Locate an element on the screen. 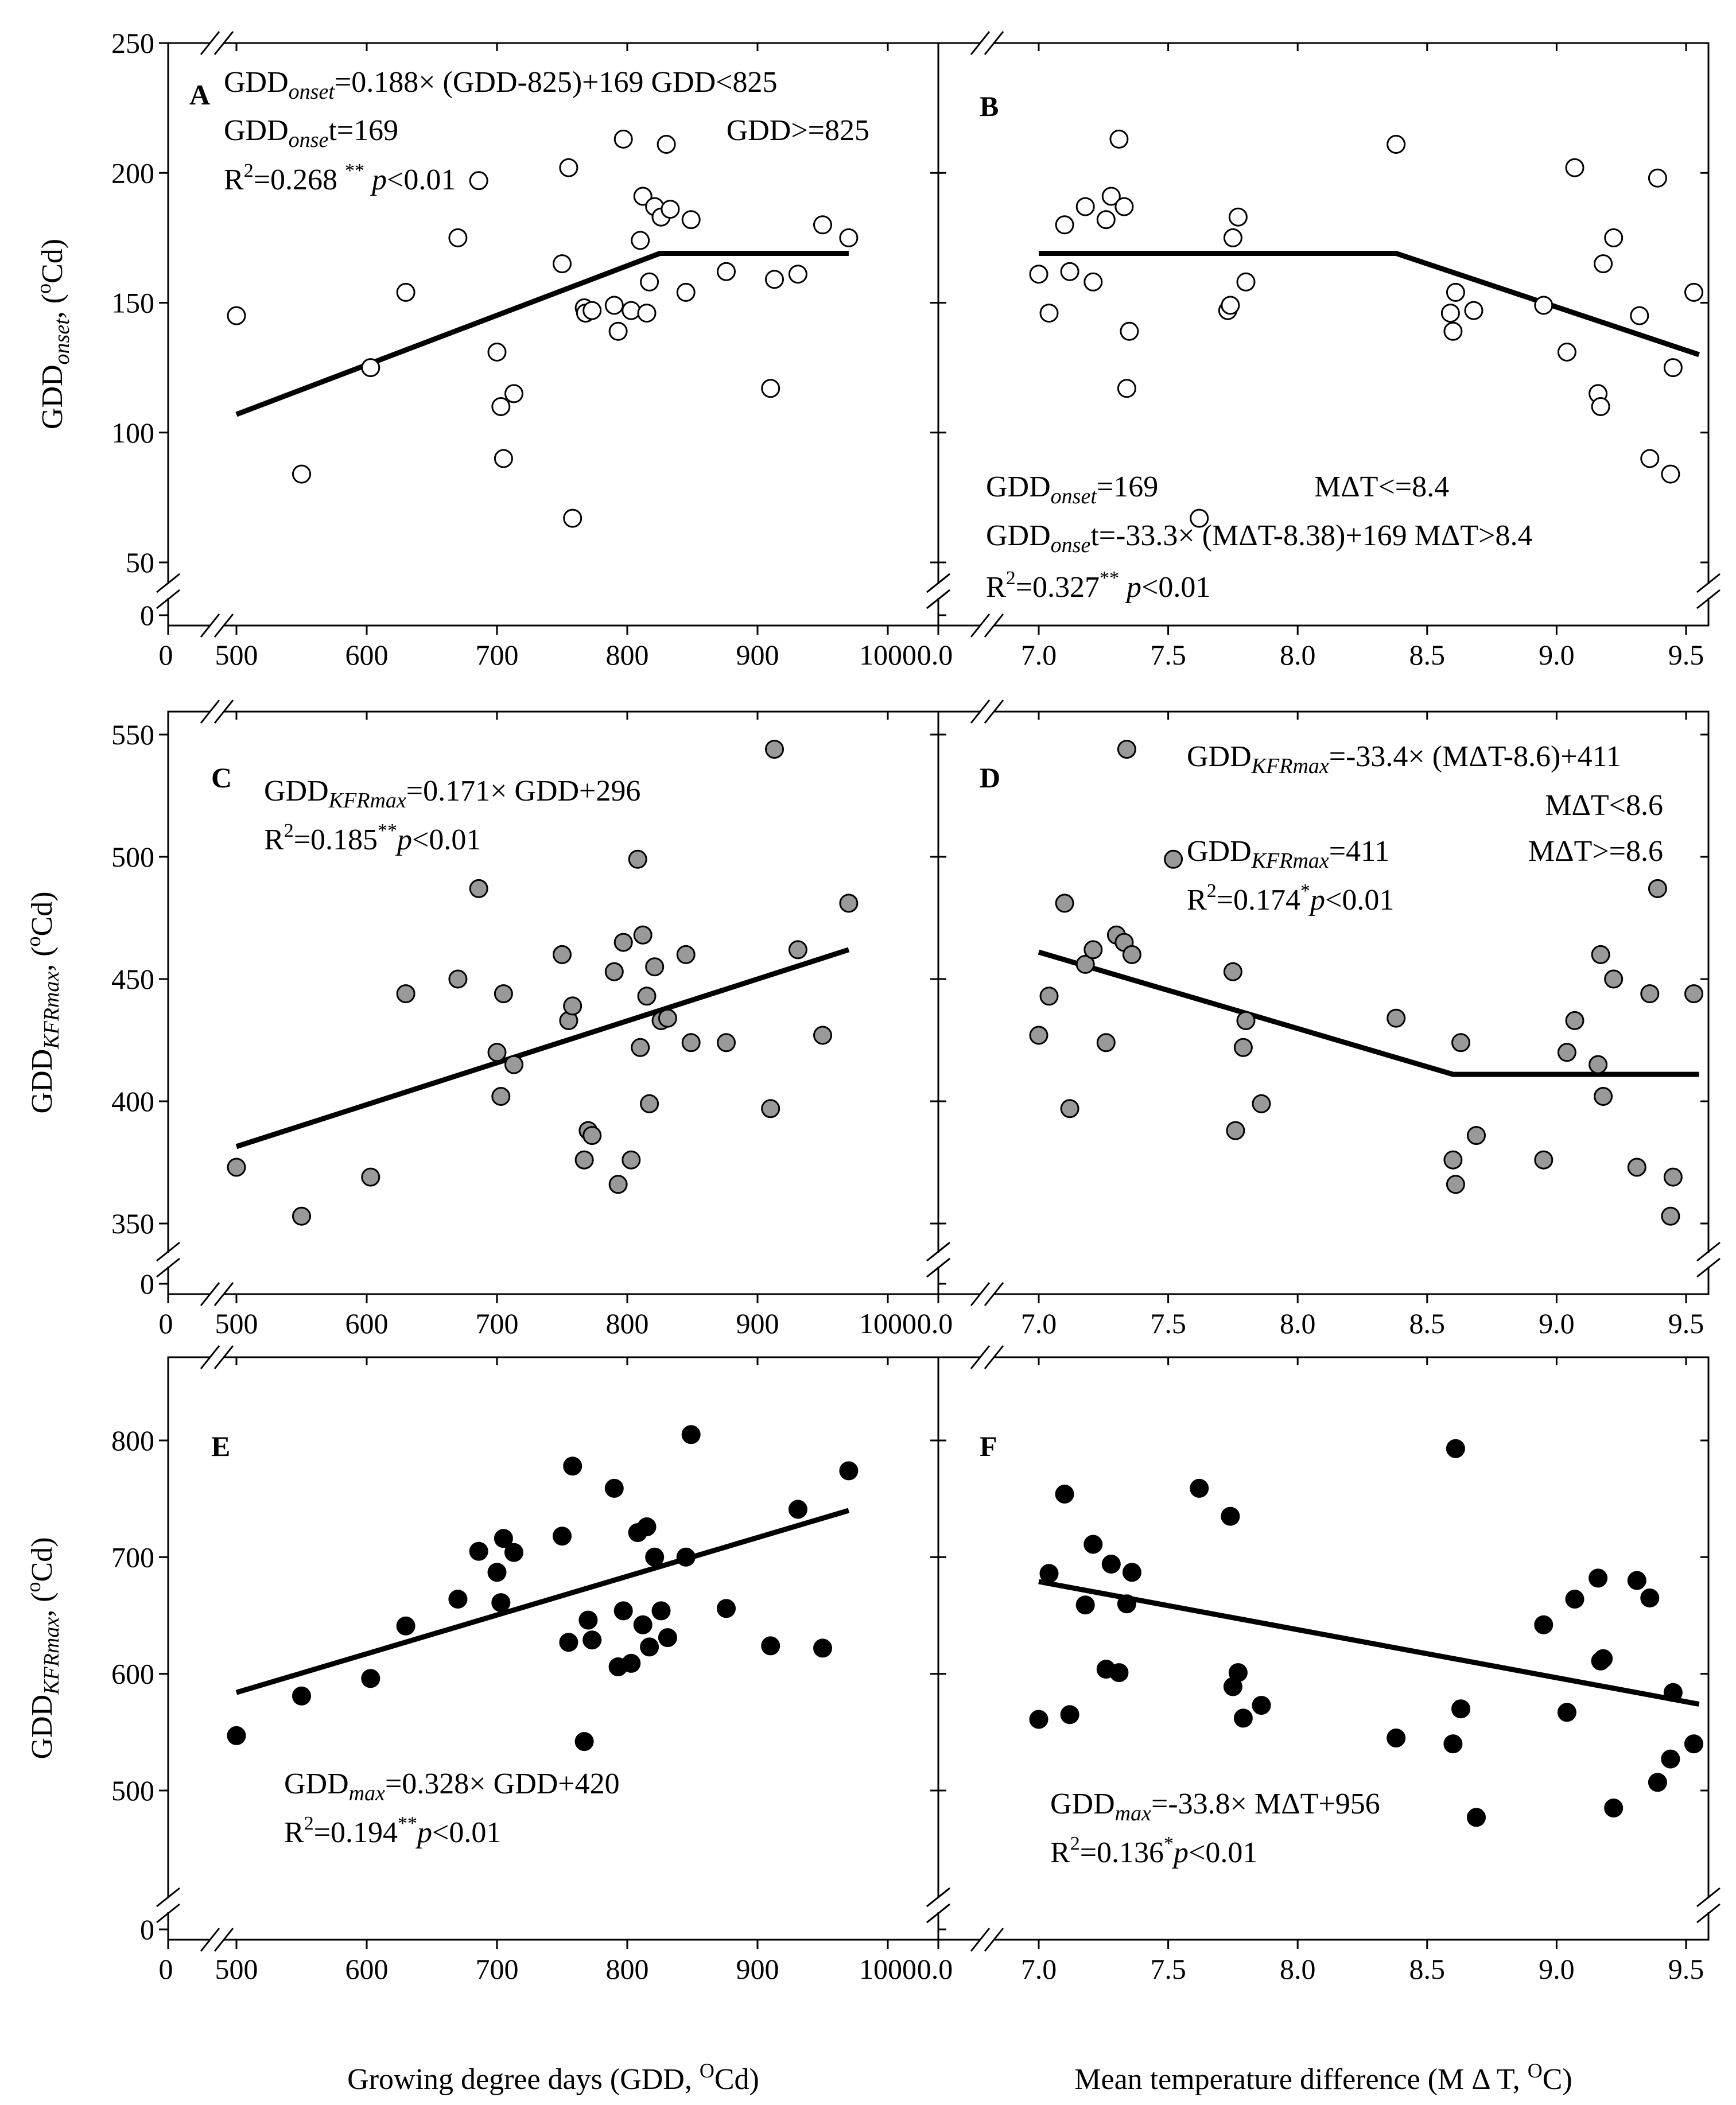 Image resolution: width=1736 pixels, height=2105 pixels. y-tick-label-r1c0-2: 400 is located at coordinates (132, 1101).